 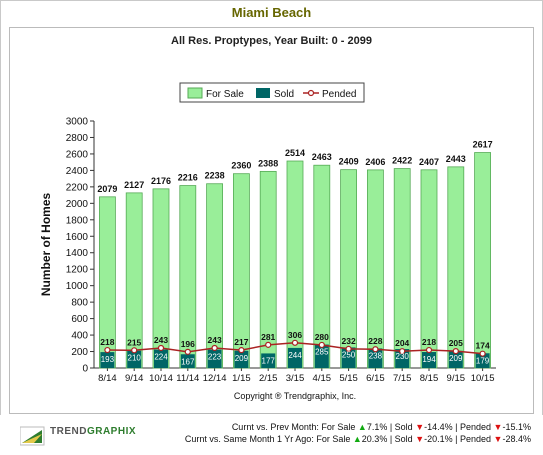 What do you see at coordinates (225, 94) in the screenshot?
I see `legend-label-for-sale: For Sale` at bounding box center [225, 94].